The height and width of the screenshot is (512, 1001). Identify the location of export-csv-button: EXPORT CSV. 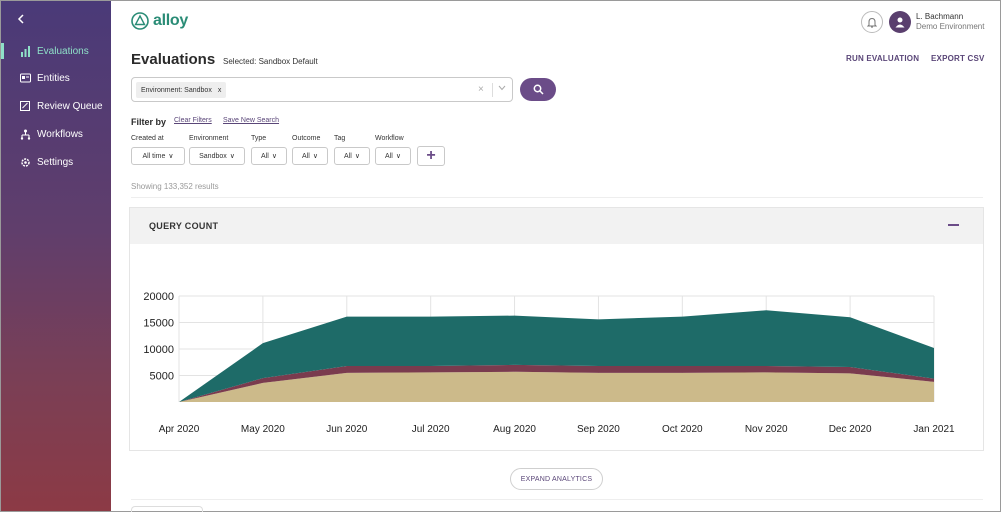
(958, 58).